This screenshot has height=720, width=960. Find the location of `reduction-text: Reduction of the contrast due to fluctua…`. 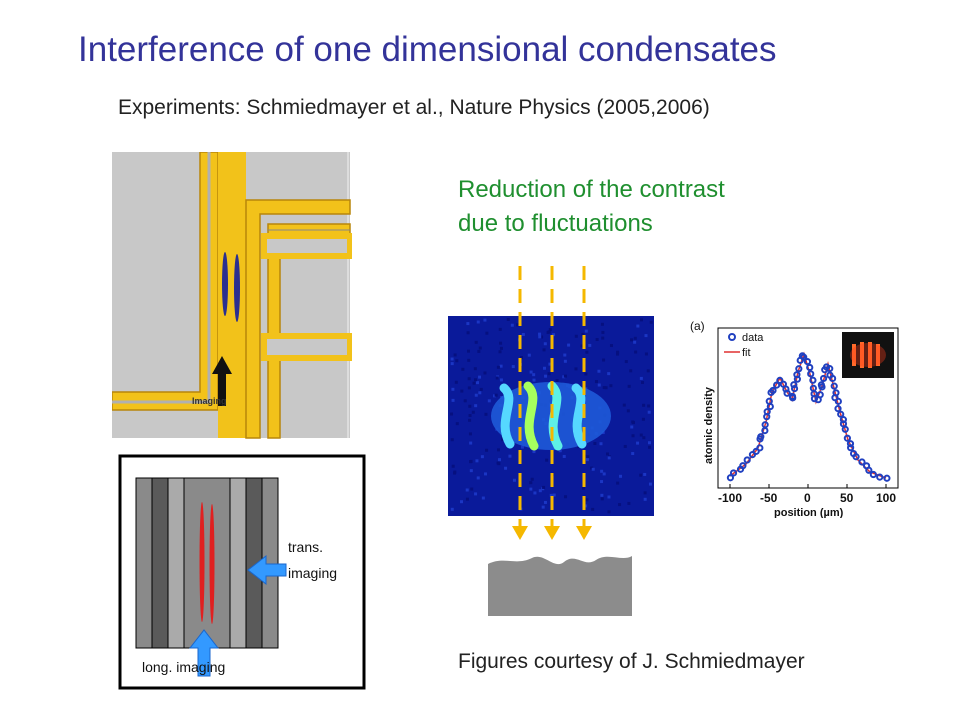

reduction-text: Reduction of the contrast due to fluctua… is located at coordinates (591, 207).